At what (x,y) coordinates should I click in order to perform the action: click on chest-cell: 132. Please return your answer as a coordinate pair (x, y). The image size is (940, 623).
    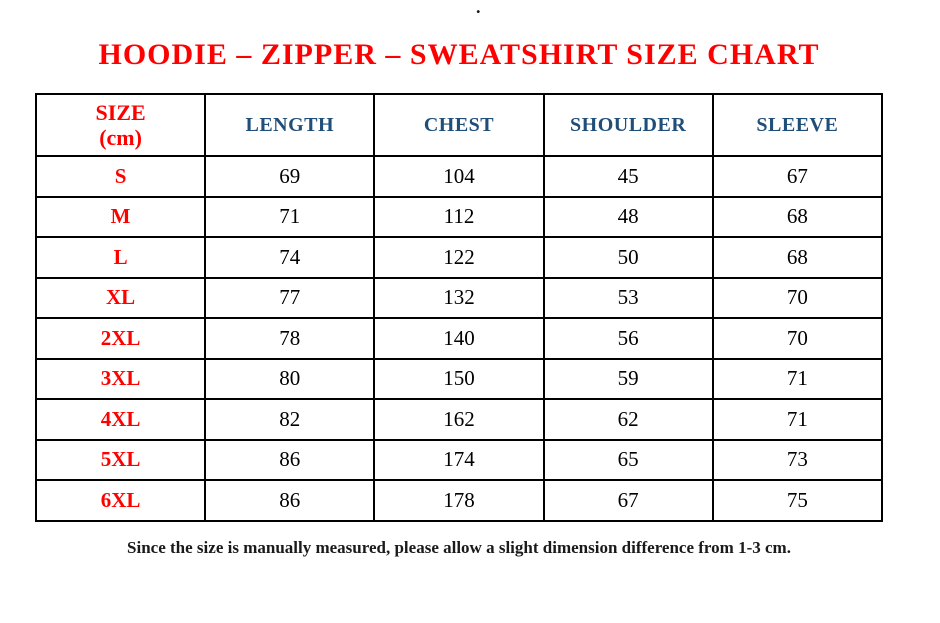
    Looking at the image, I should click on (459, 297).